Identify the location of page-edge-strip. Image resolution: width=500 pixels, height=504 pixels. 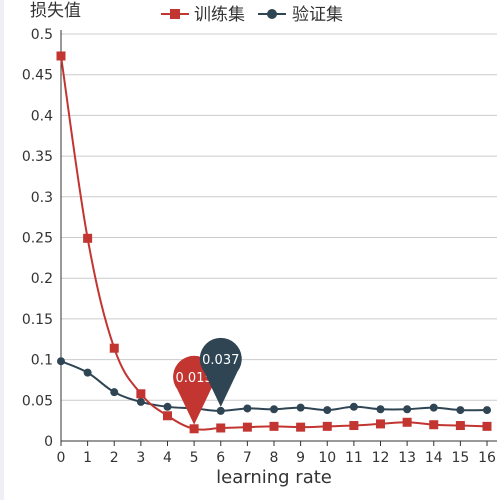
(2, 250).